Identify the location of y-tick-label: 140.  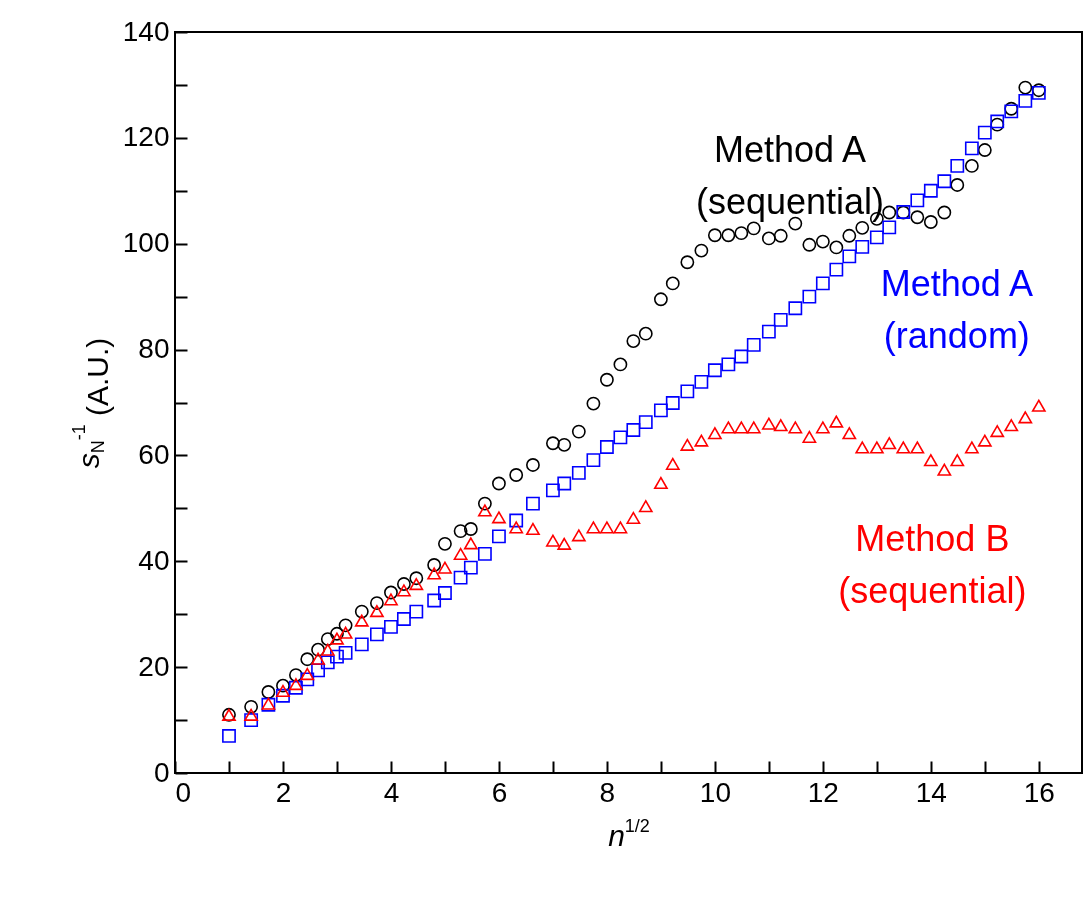
(146, 31).